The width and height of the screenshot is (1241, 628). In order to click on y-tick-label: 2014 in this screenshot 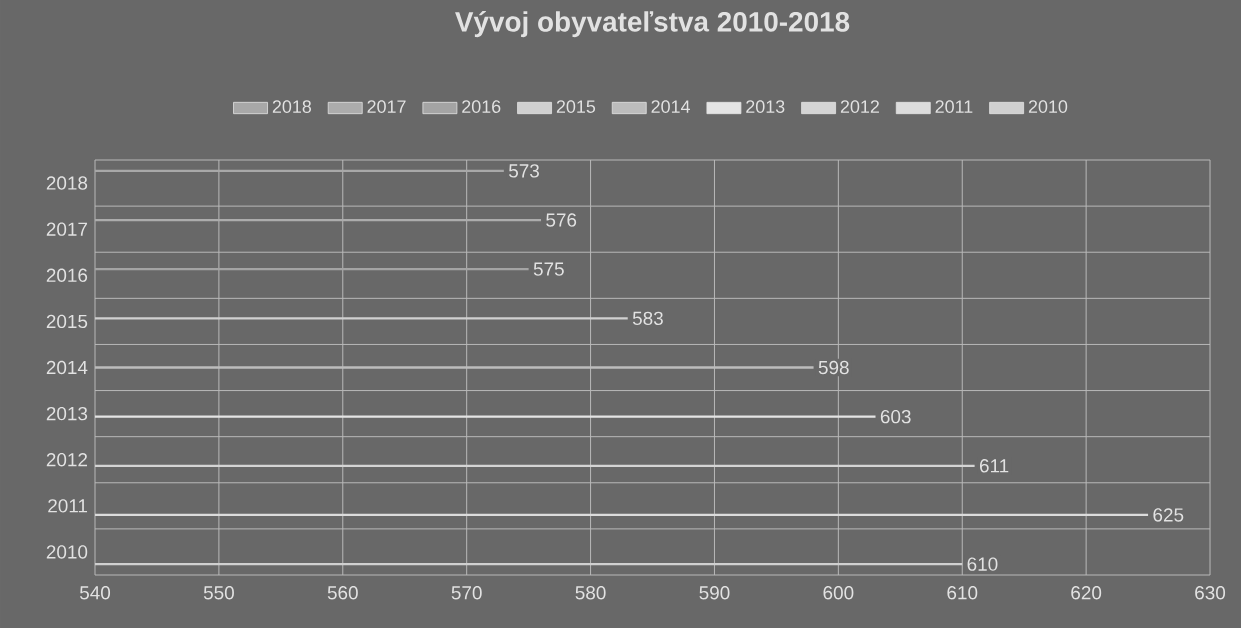, I will do `click(67, 367)`.